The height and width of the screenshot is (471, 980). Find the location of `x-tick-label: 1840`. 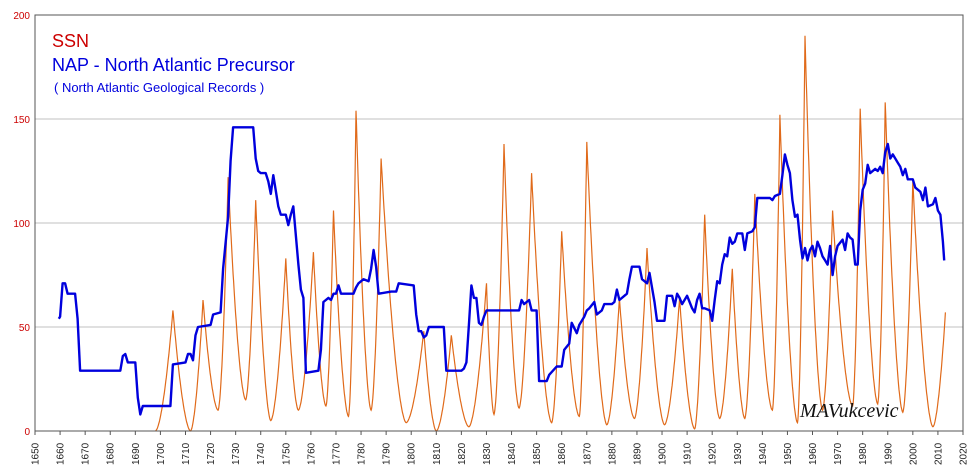

x-tick-label: 1840 is located at coordinates (512, 453).